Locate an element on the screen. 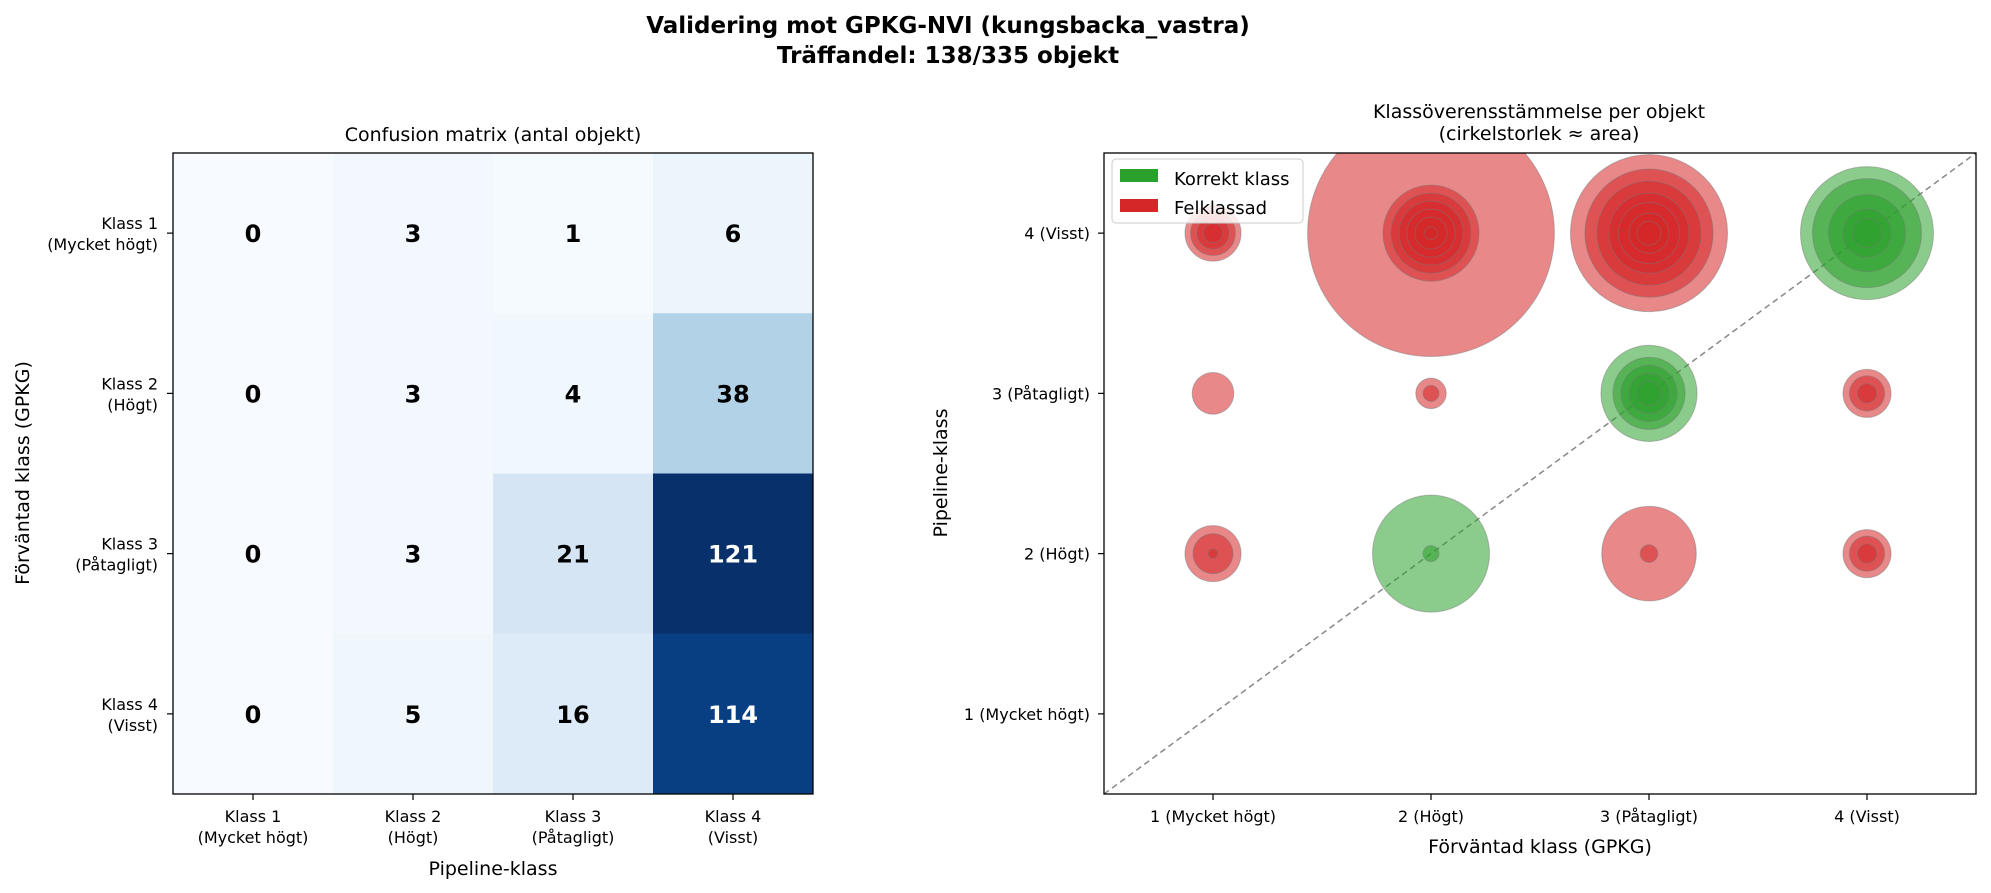  cm-x-axis-label: Pipeline-klass is located at coordinates (493, 869).